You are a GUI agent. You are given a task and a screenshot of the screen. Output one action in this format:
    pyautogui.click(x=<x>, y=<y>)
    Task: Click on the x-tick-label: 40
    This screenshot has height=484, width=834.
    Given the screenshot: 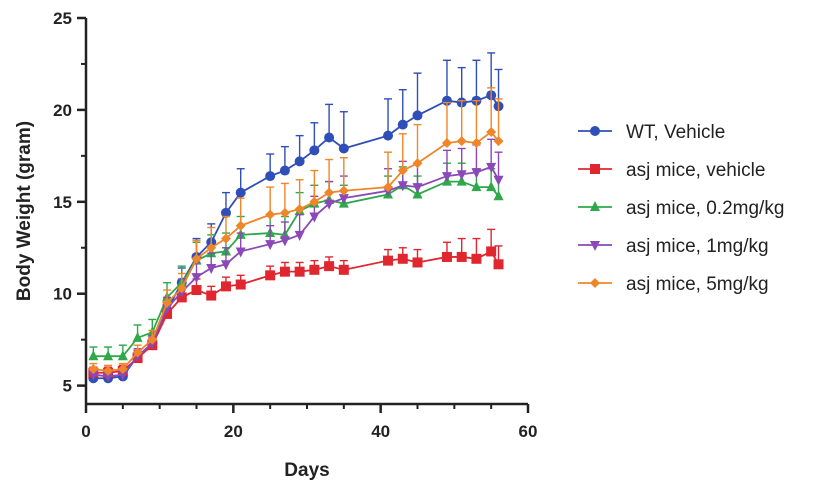 What is the action you would take?
    pyautogui.click(x=380, y=431)
    